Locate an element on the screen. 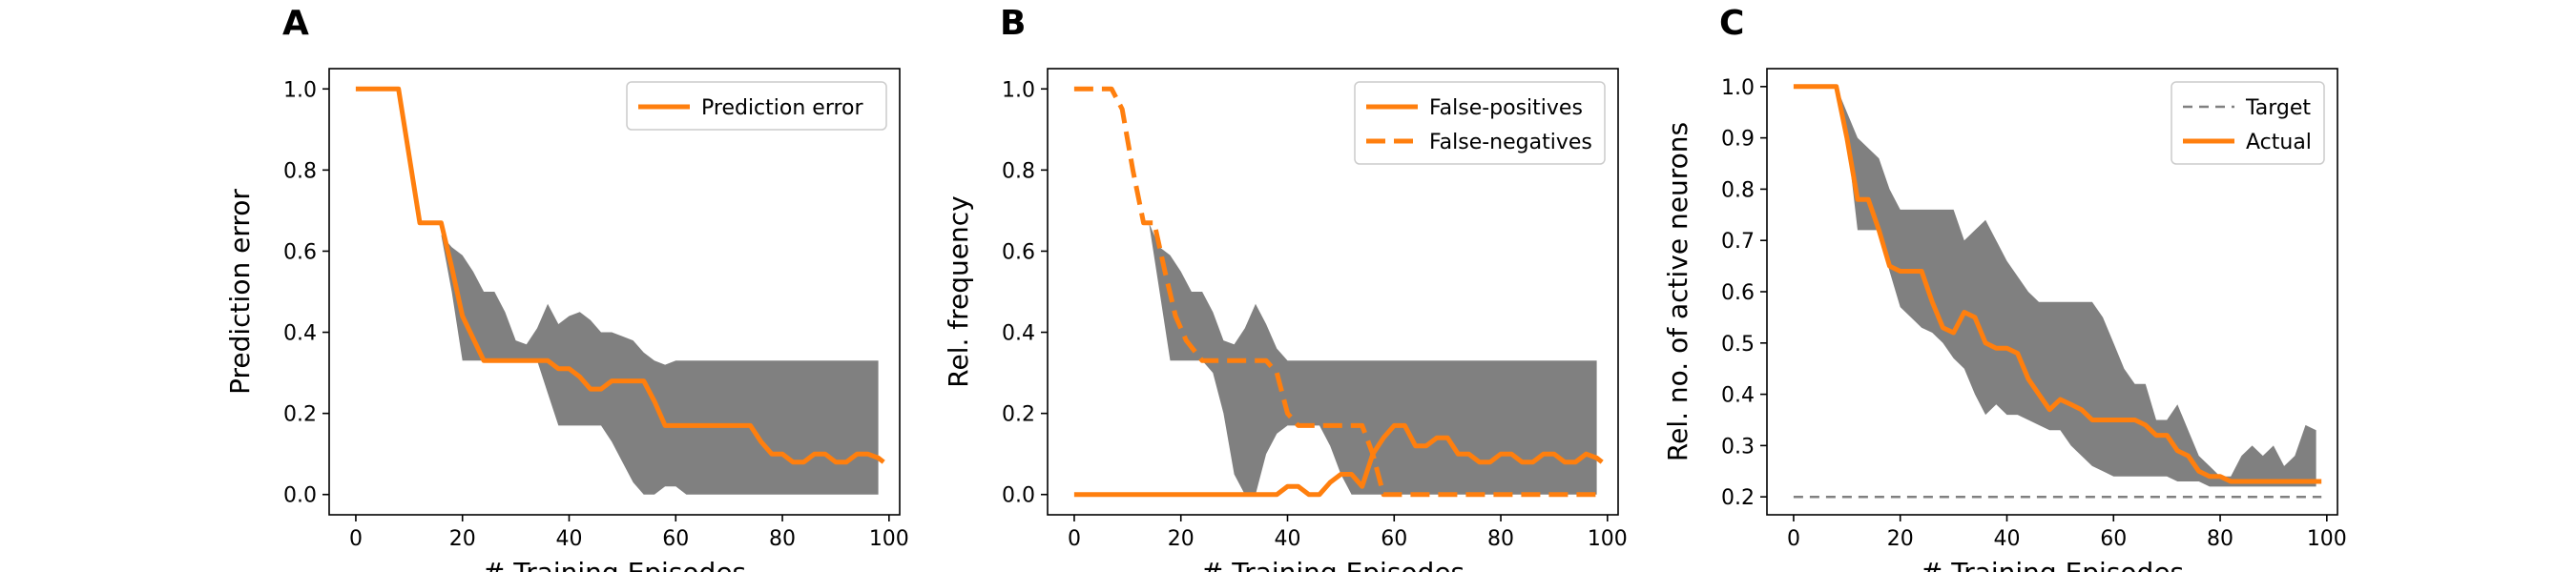  legend-label: Prediction error is located at coordinates (782, 108).